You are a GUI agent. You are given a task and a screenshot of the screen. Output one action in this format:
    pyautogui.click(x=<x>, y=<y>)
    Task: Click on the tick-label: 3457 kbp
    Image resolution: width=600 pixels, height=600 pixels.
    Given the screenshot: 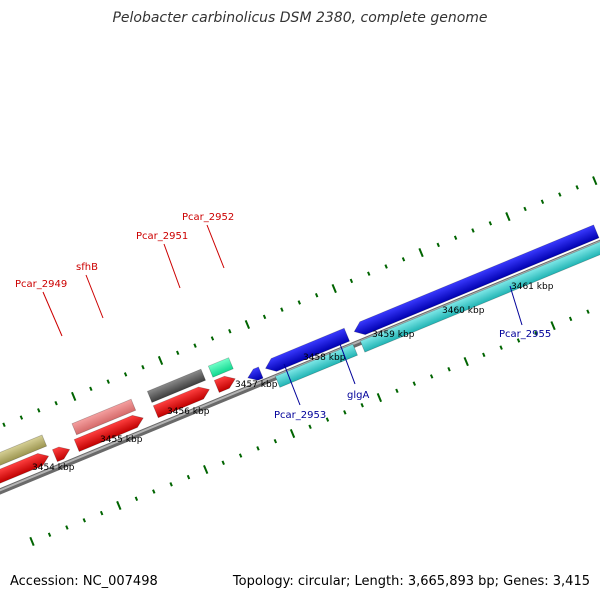 What is the action you would take?
    pyautogui.click(x=256, y=385)
    